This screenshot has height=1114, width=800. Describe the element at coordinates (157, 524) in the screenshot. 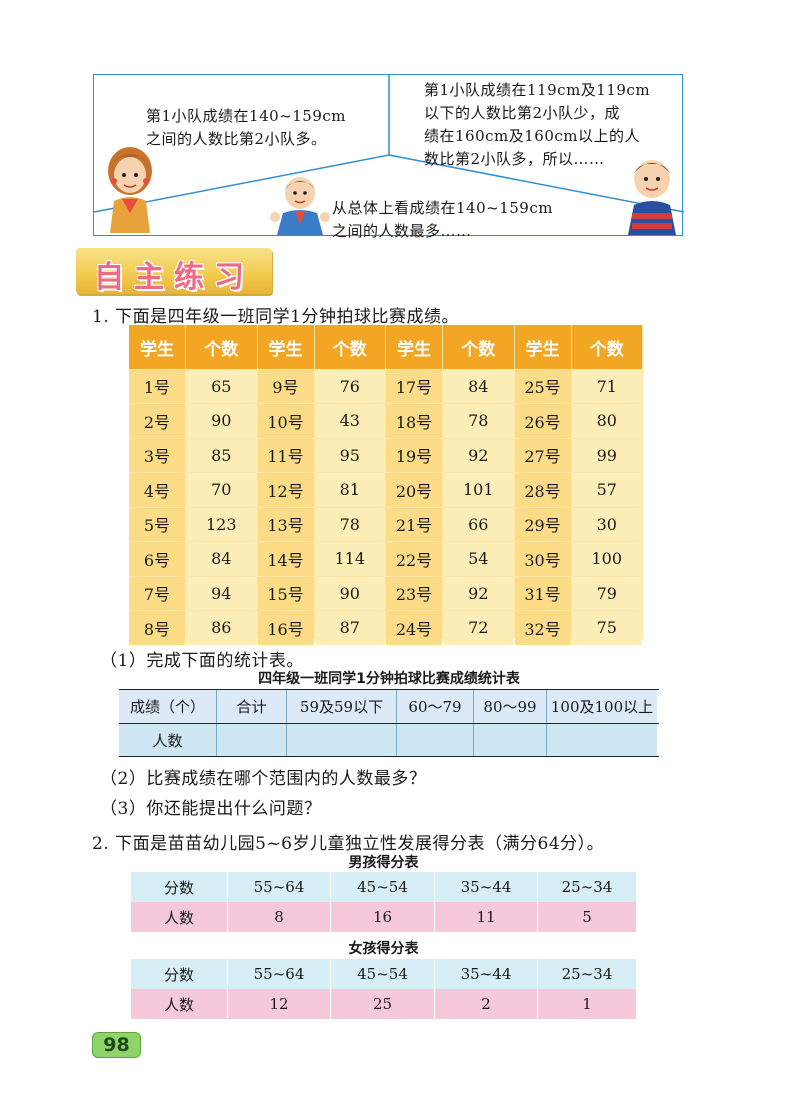

I see `score-cell-student: 5号` at that location.